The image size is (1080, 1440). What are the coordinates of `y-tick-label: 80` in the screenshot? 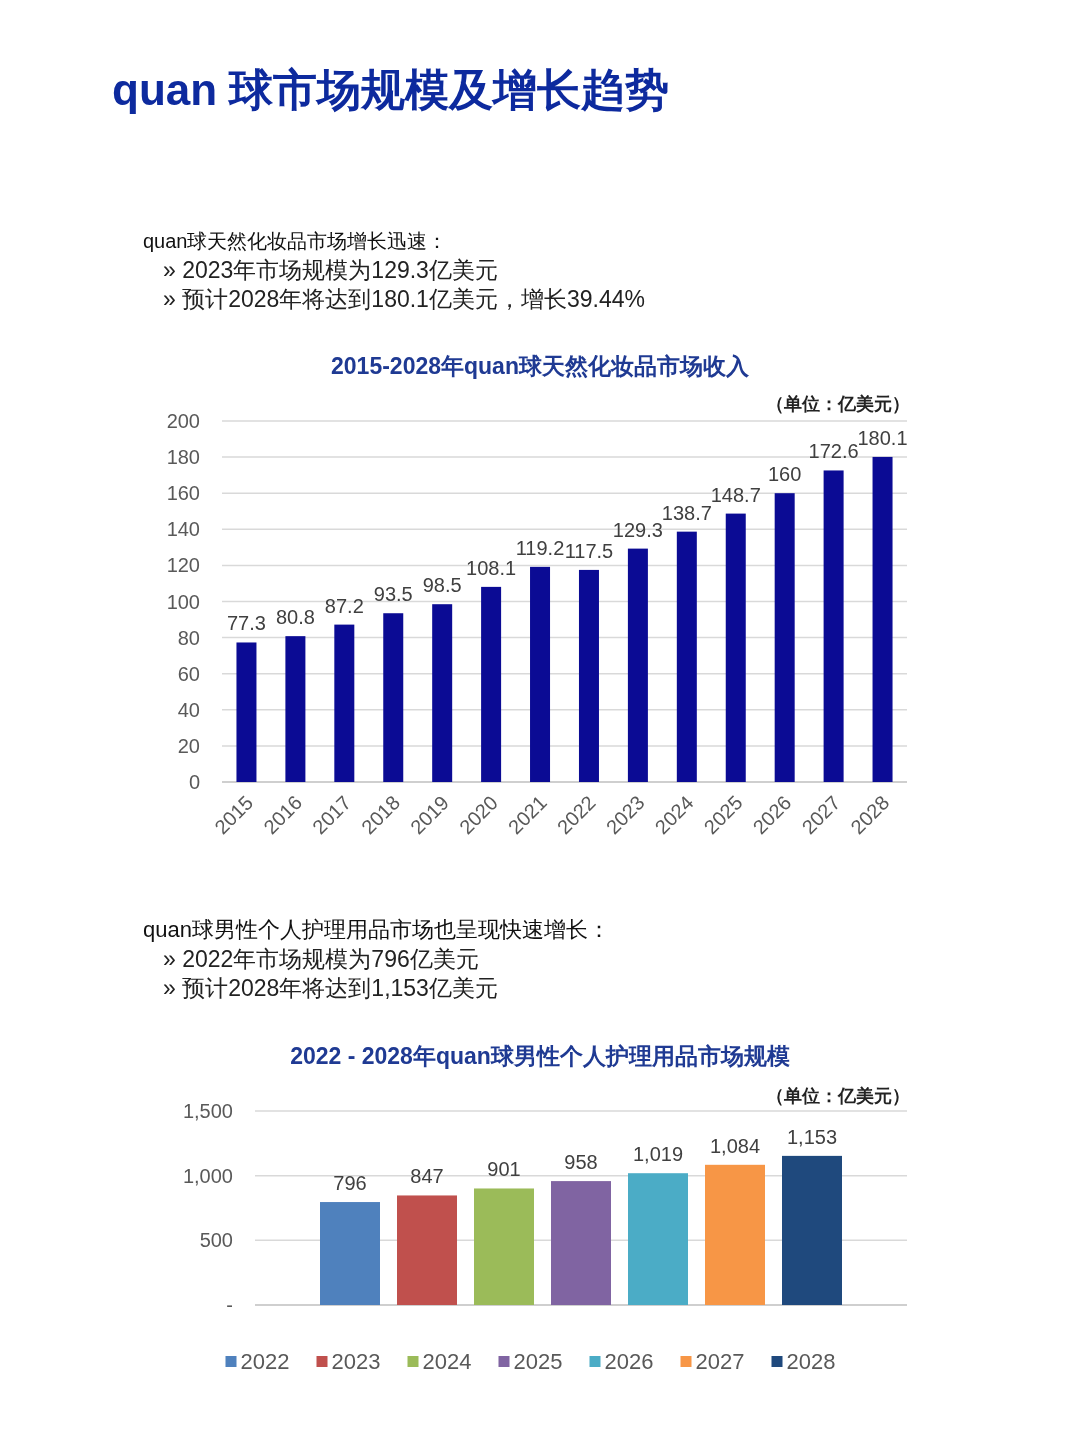 It's located at (188, 637).